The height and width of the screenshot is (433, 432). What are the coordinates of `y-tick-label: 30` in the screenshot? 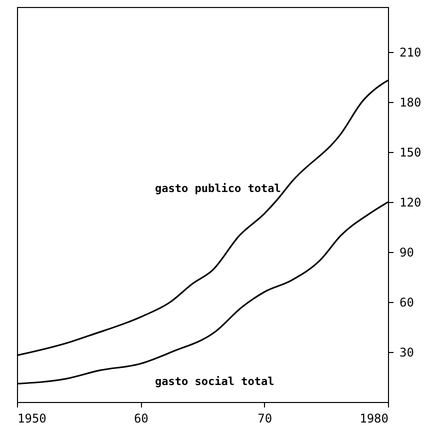 It's located at (407, 353).